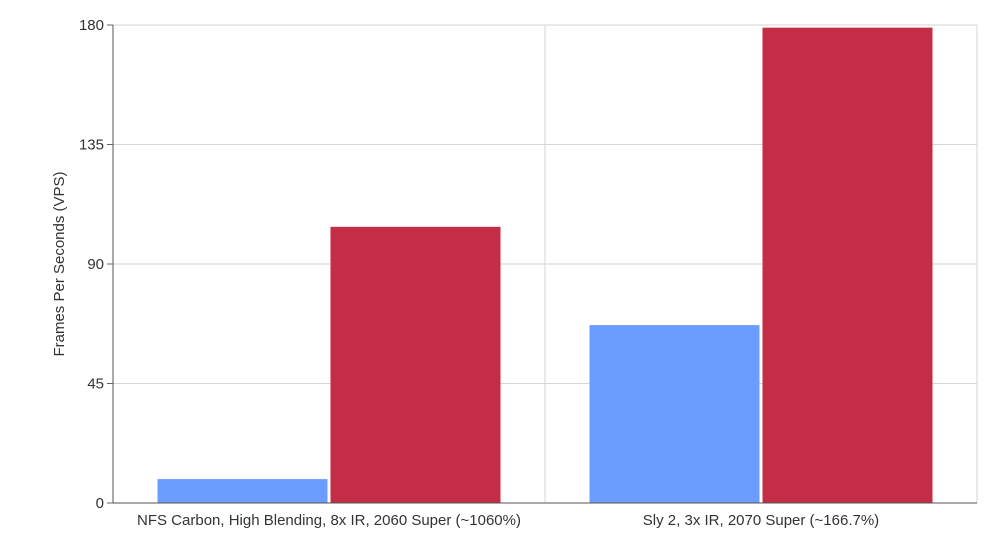 The width and height of the screenshot is (990, 546). I want to click on y-tick-label: 0, so click(100, 503).